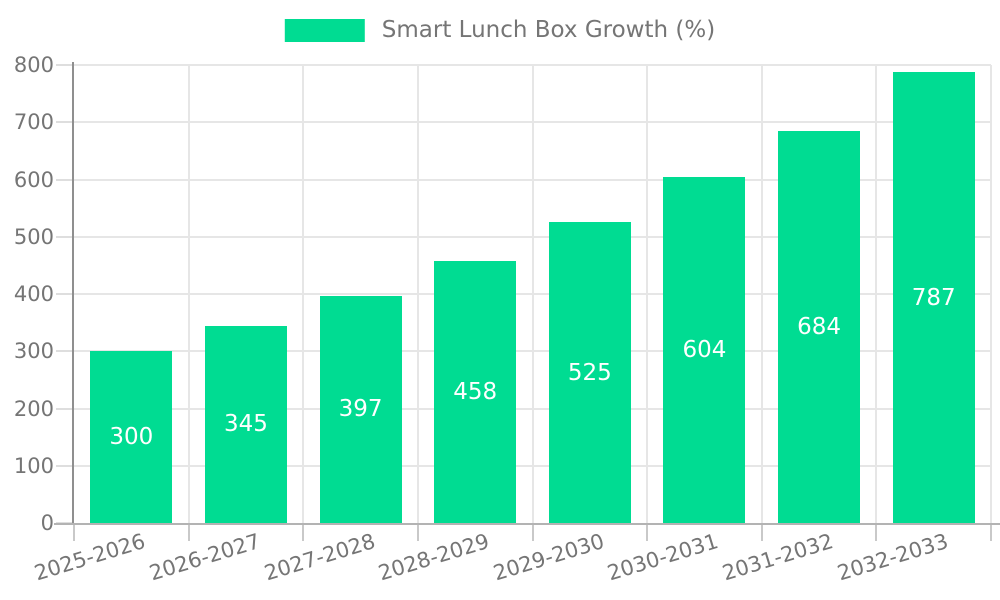 This screenshot has height=600, width=1000. I want to click on bar-value-label: 684, so click(819, 327).